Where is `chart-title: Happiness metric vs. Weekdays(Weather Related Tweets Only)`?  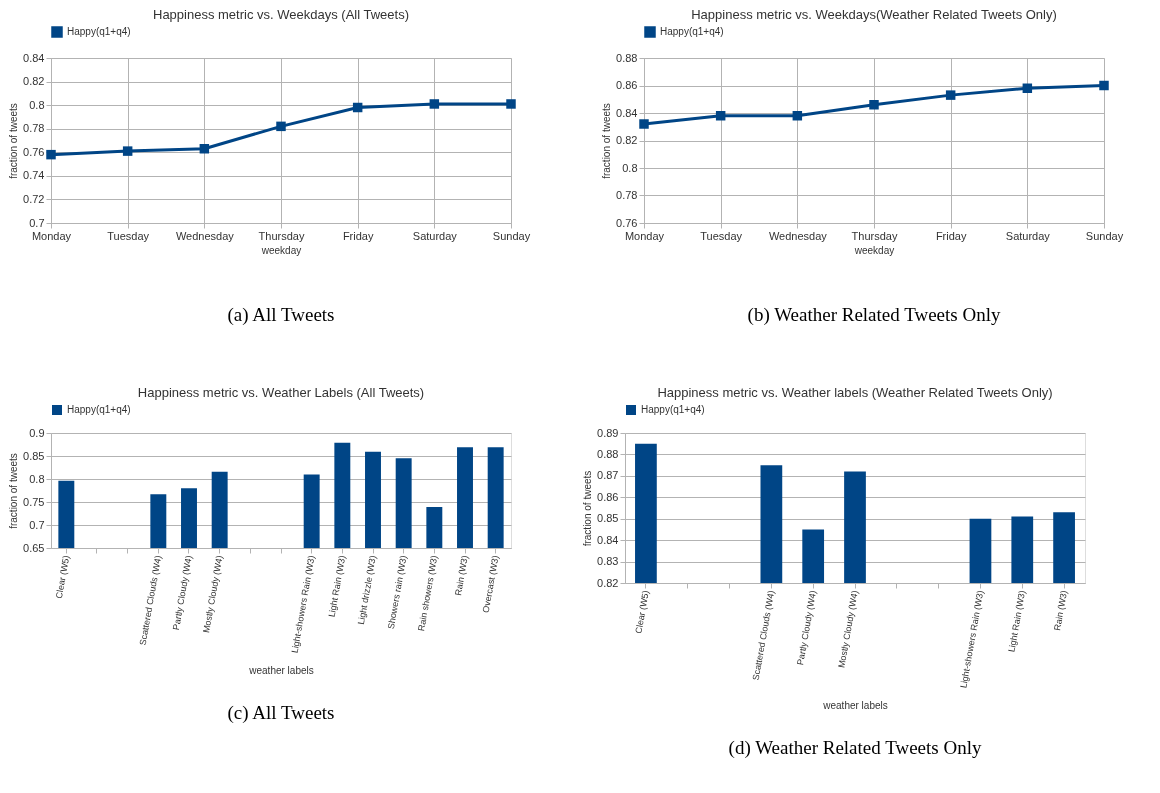 chart-title: Happiness metric vs. Weekdays(Weather Related Tweets Only) is located at coordinates (874, 14).